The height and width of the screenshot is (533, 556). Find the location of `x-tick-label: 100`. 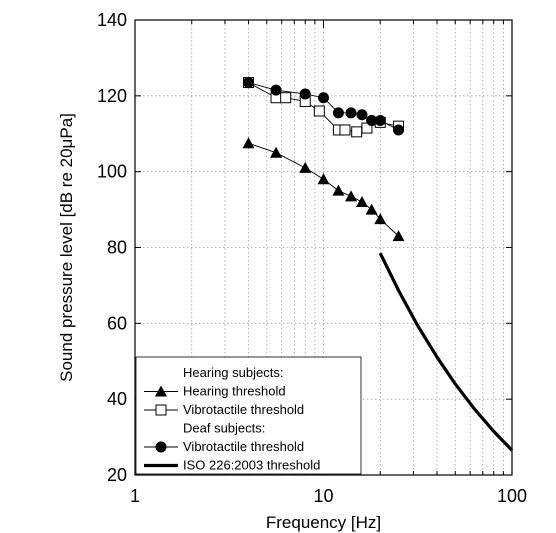

x-tick-label: 100 is located at coordinates (512, 496).